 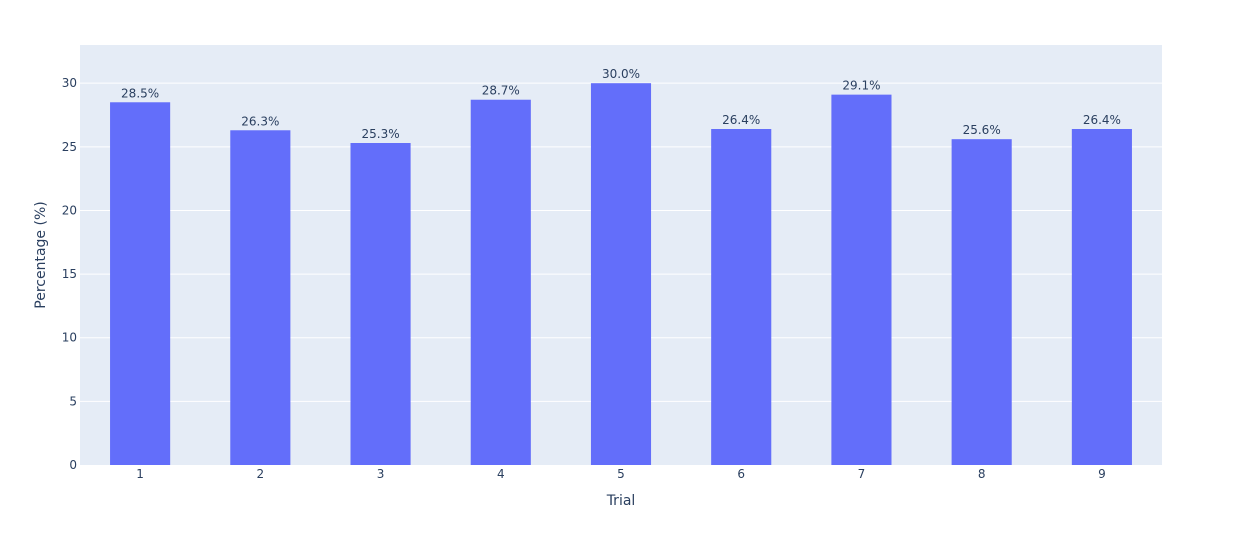 I want to click on y-axis-ticks: 0 5 10 15 20 25 30, so click(x=69, y=274).